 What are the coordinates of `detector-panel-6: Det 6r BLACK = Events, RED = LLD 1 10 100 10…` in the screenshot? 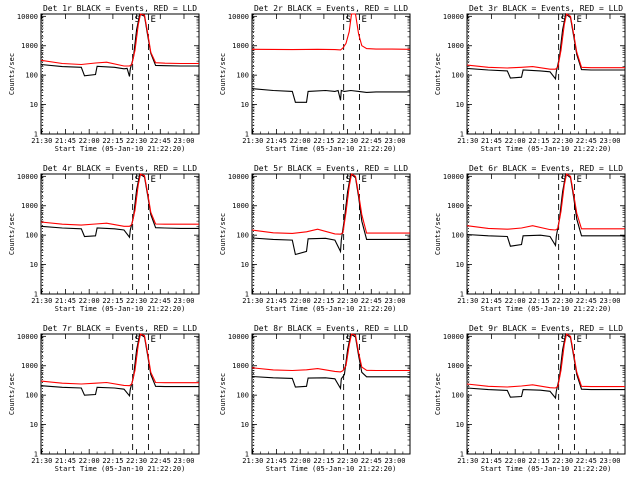 It's located at (530, 238).